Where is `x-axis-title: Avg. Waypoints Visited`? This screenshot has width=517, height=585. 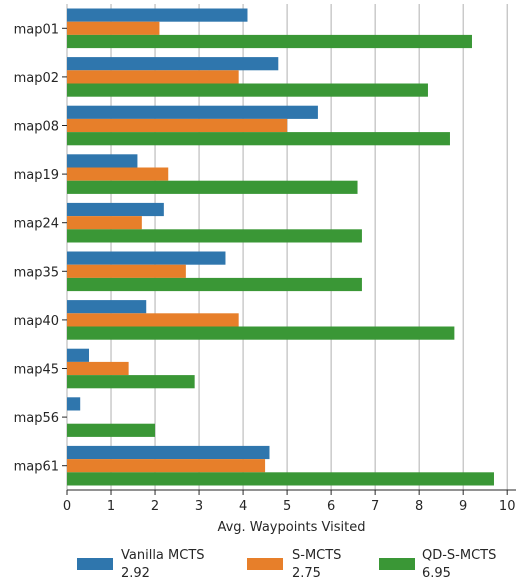
x-axis-title: Avg. Waypoints Visited is located at coordinates (291, 527).